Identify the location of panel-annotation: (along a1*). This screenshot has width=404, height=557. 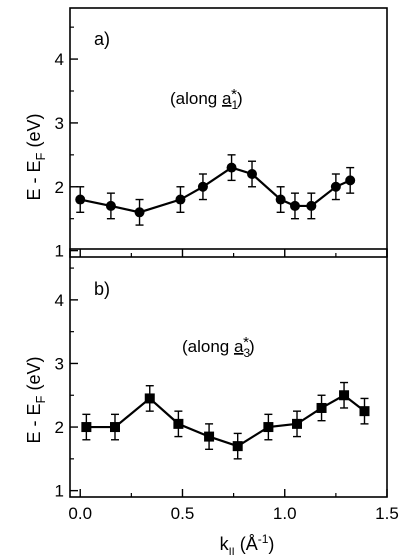
(206, 99).